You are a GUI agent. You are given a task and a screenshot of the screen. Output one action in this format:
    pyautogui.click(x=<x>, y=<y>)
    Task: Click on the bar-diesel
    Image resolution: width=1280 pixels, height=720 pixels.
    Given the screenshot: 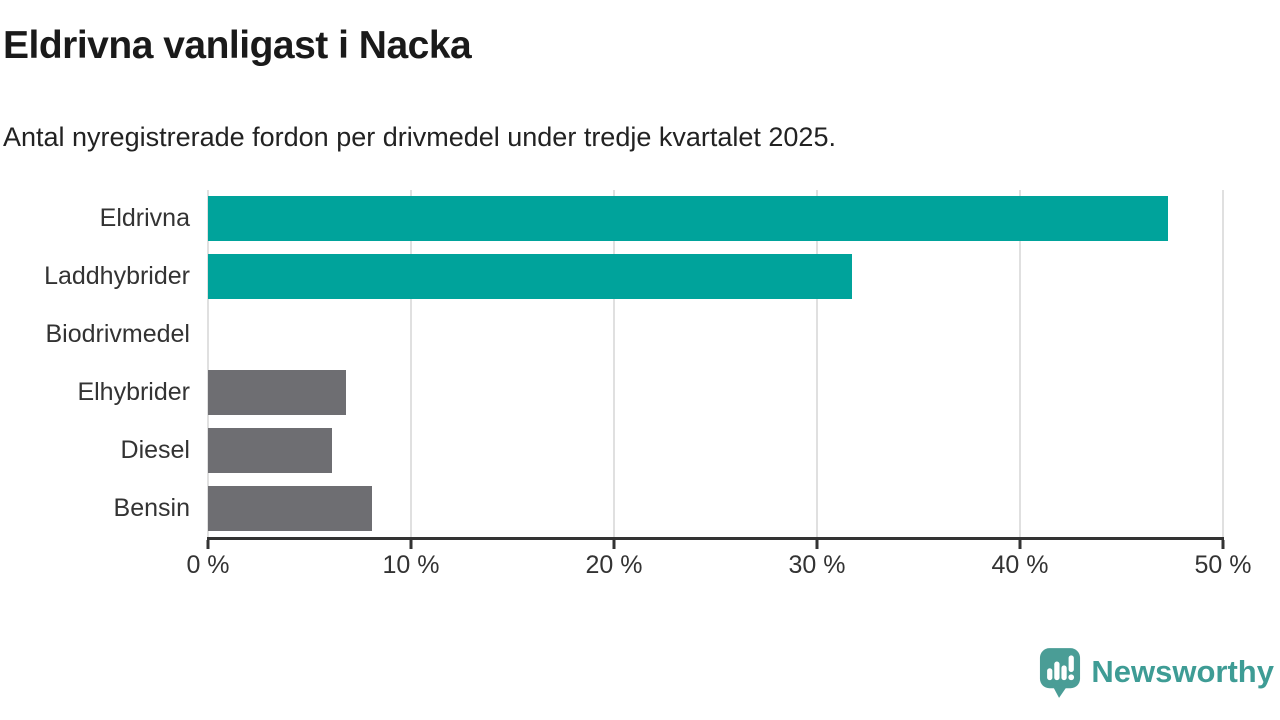 What is the action you would take?
    pyautogui.click(x=270, y=450)
    